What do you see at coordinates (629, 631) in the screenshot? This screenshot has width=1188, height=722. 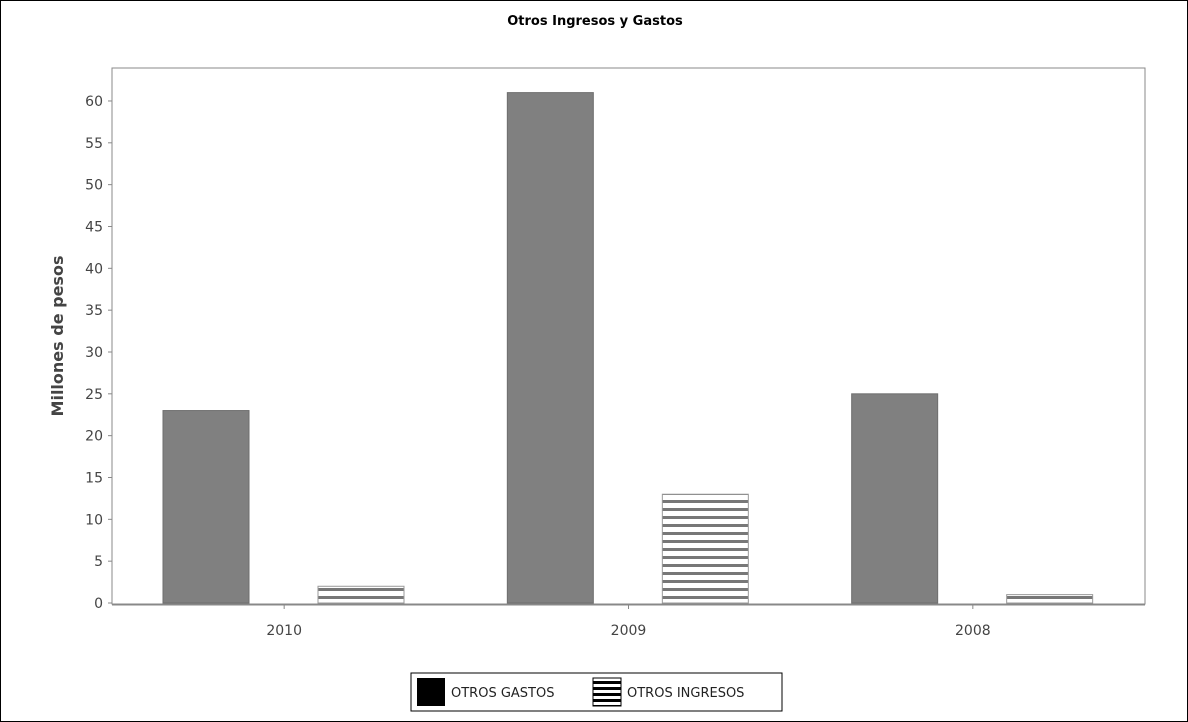 I see `x-tick-label: 2009` at bounding box center [629, 631].